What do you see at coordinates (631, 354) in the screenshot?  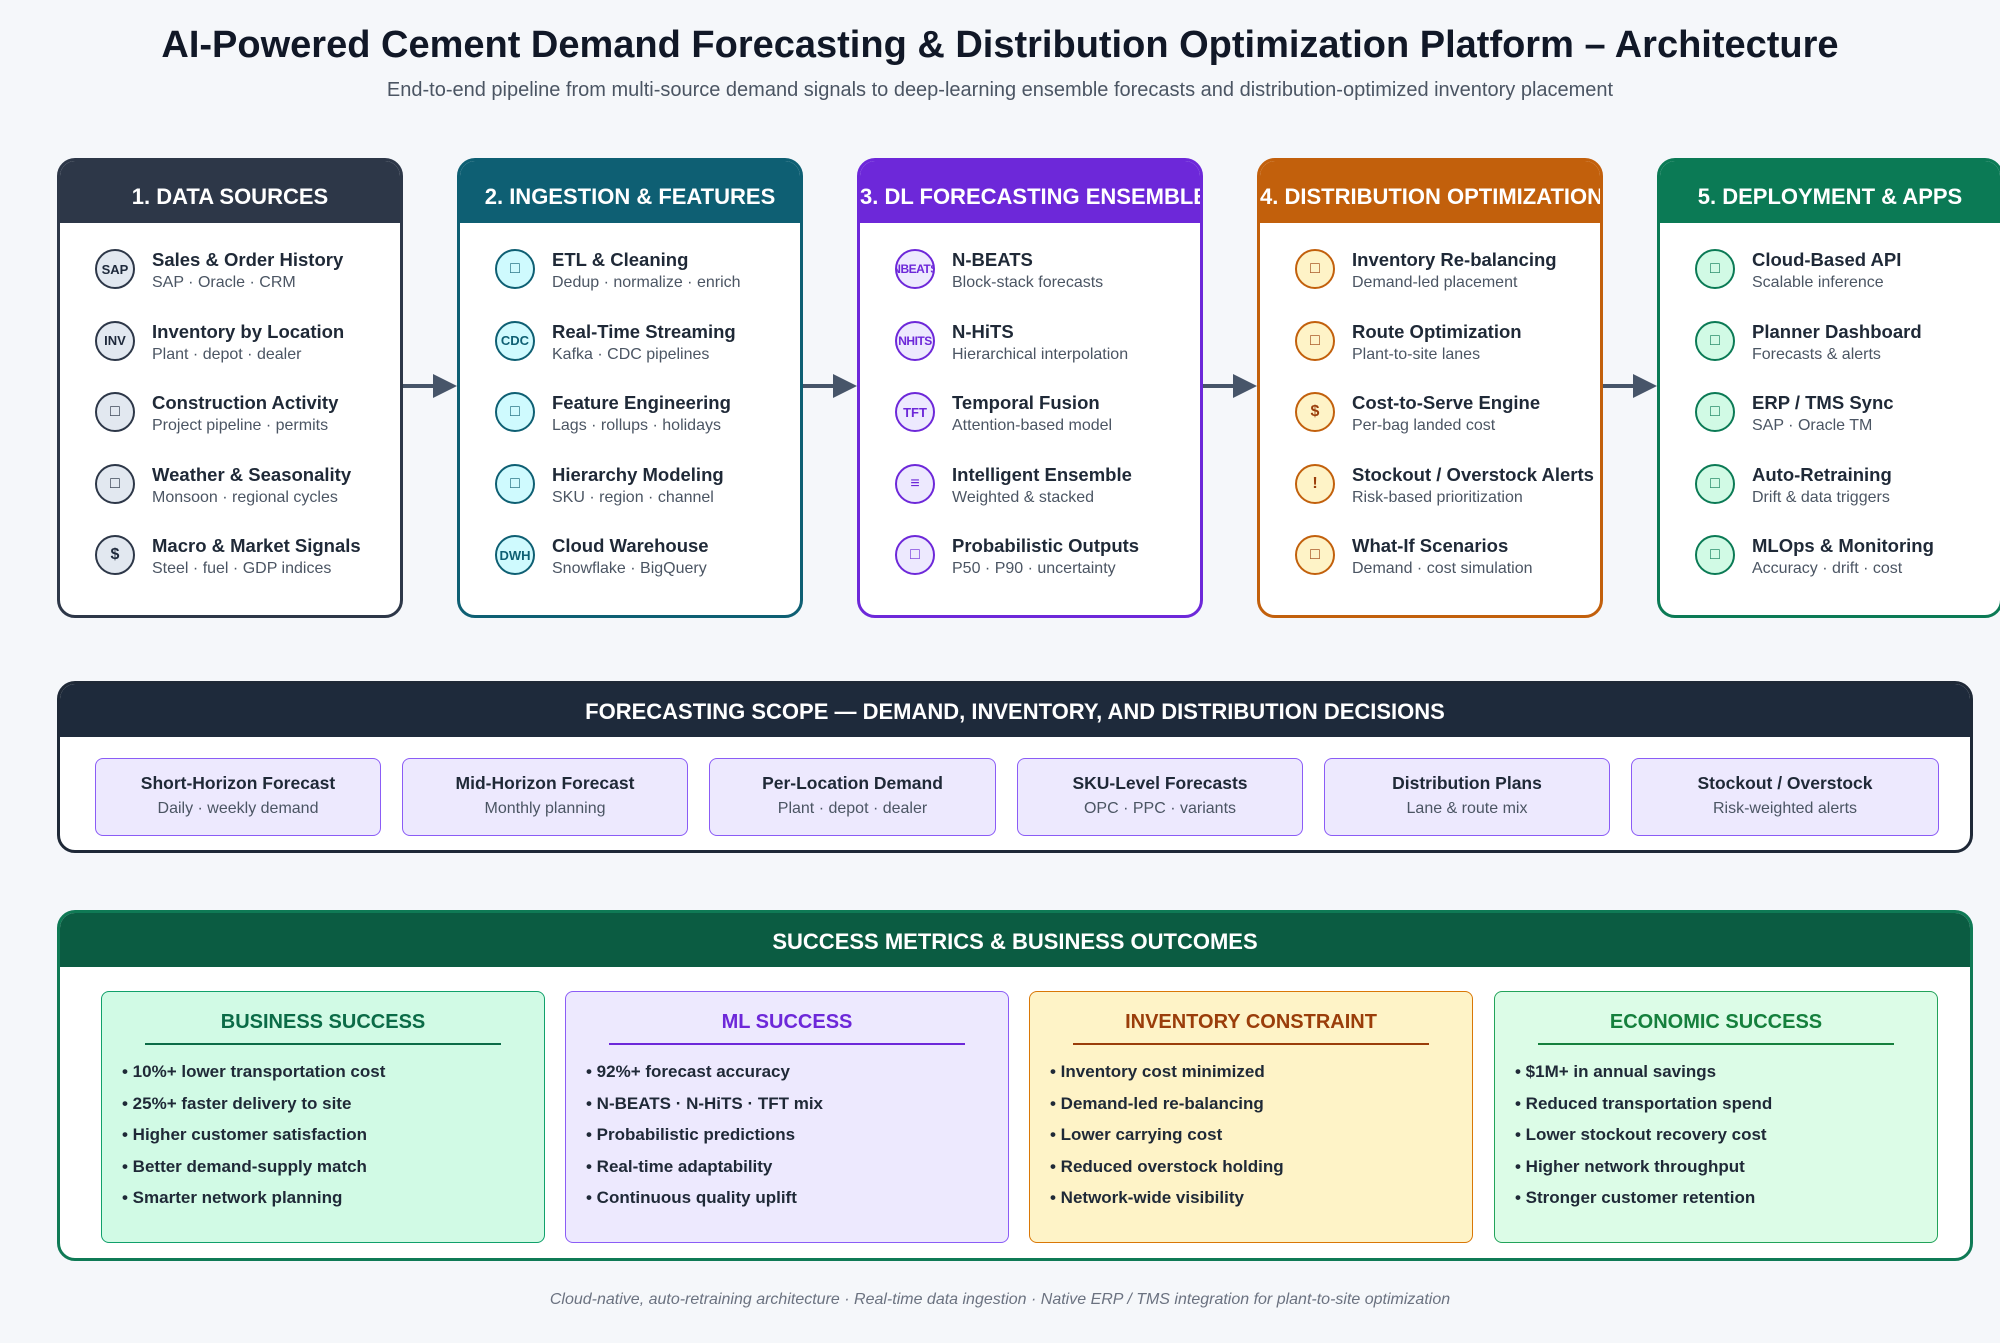 I see `item-subtitle: Kafka · CDC pipelines` at bounding box center [631, 354].